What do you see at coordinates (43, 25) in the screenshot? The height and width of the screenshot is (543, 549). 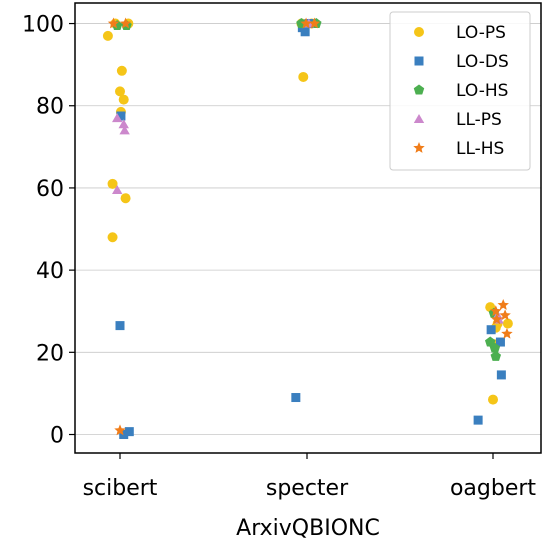 I see `y-tick-label: 100` at bounding box center [43, 25].